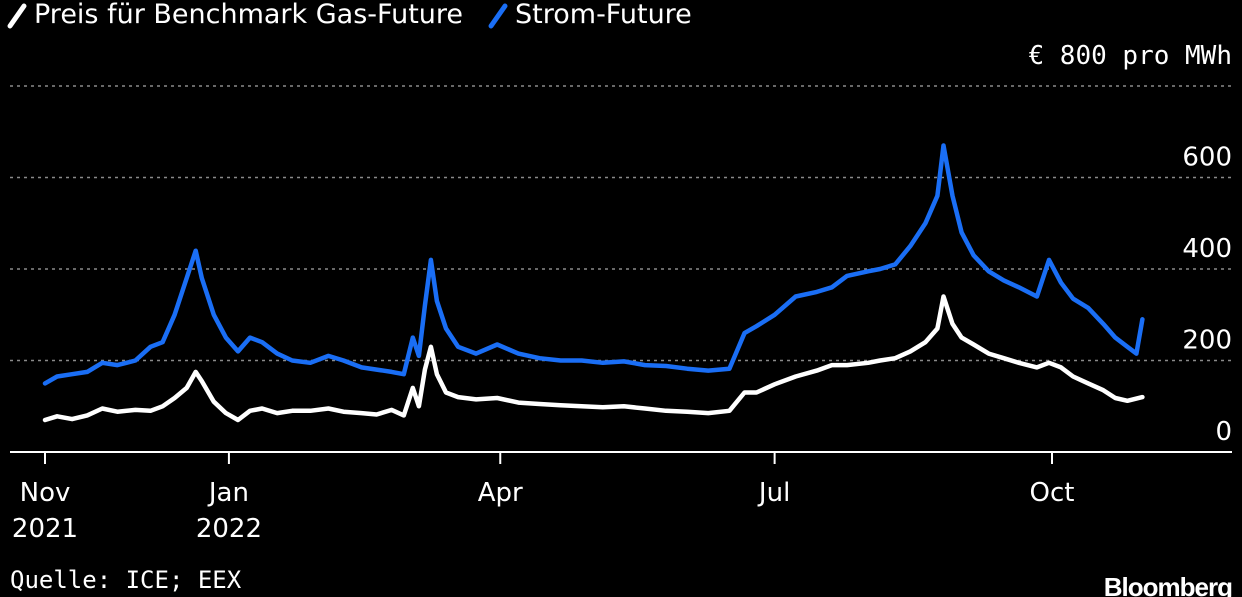 This screenshot has width=1242, height=597. Describe the element at coordinates (1223, 432) in the screenshot. I see `y-tick-label: 0` at that location.